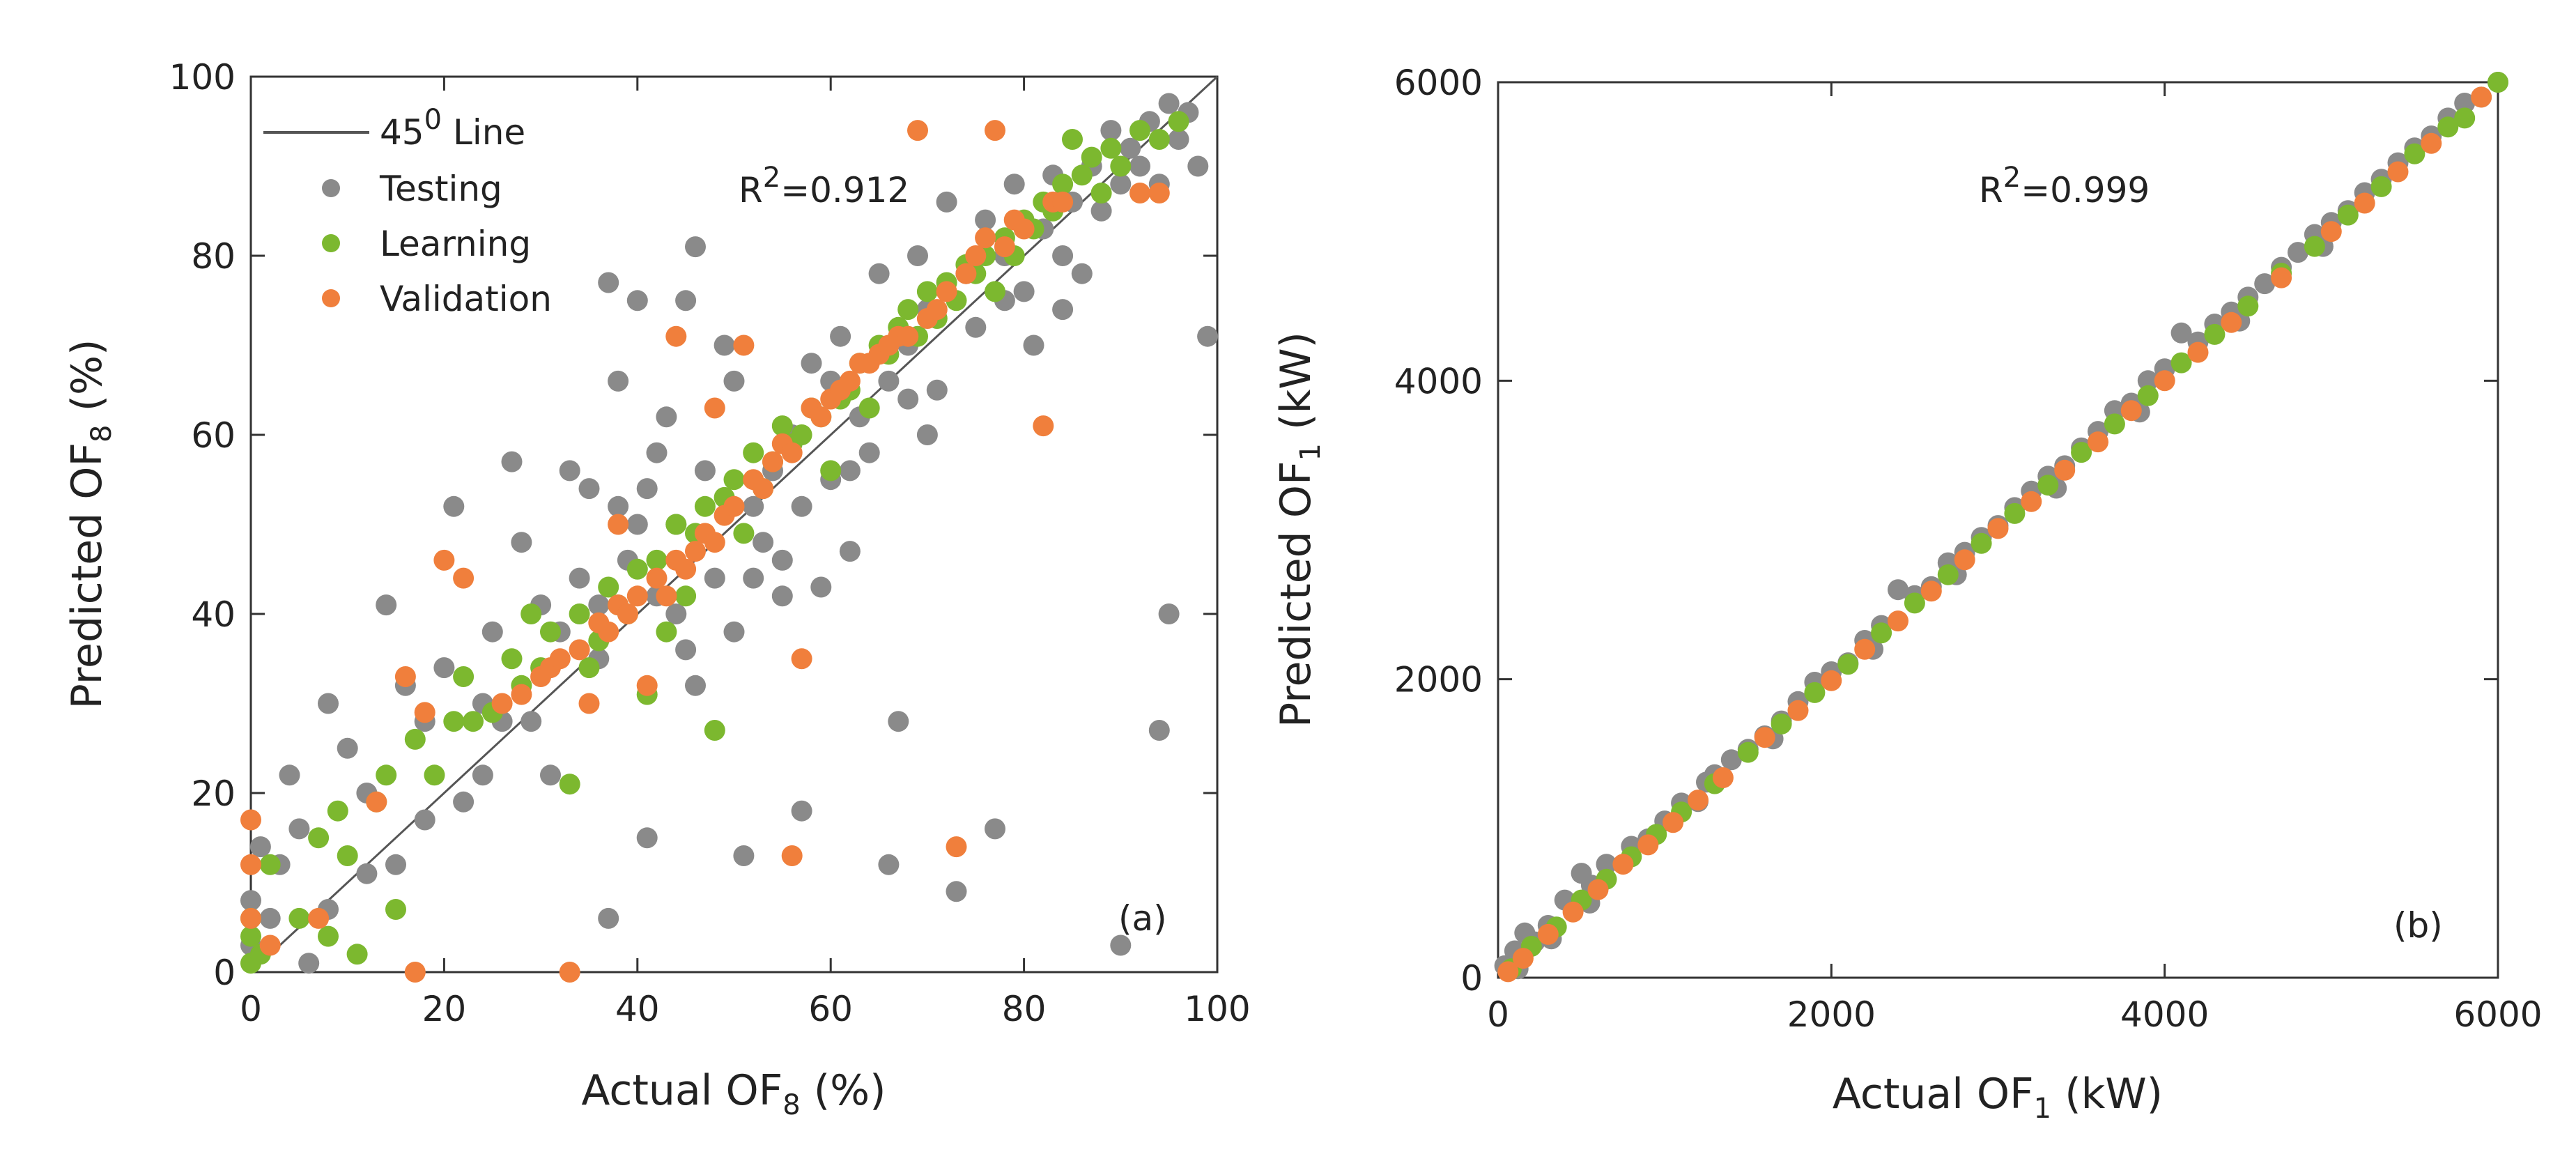  I want to click on panel-b-y-tick-label: 6000, so click(1438, 83).